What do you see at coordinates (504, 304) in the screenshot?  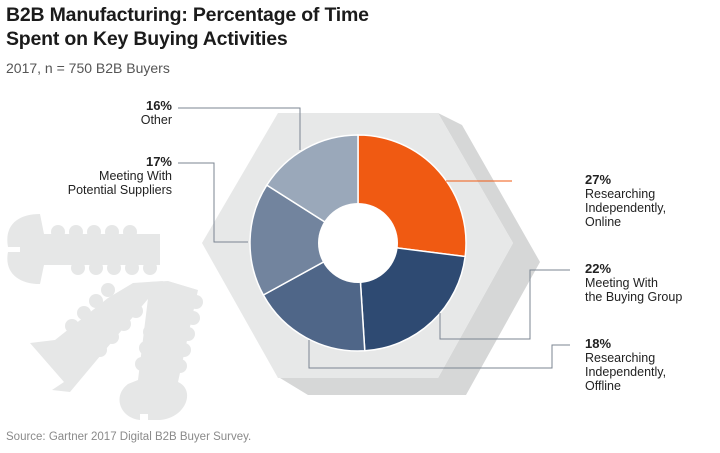 I see `leader-line-buying-group` at bounding box center [504, 304].